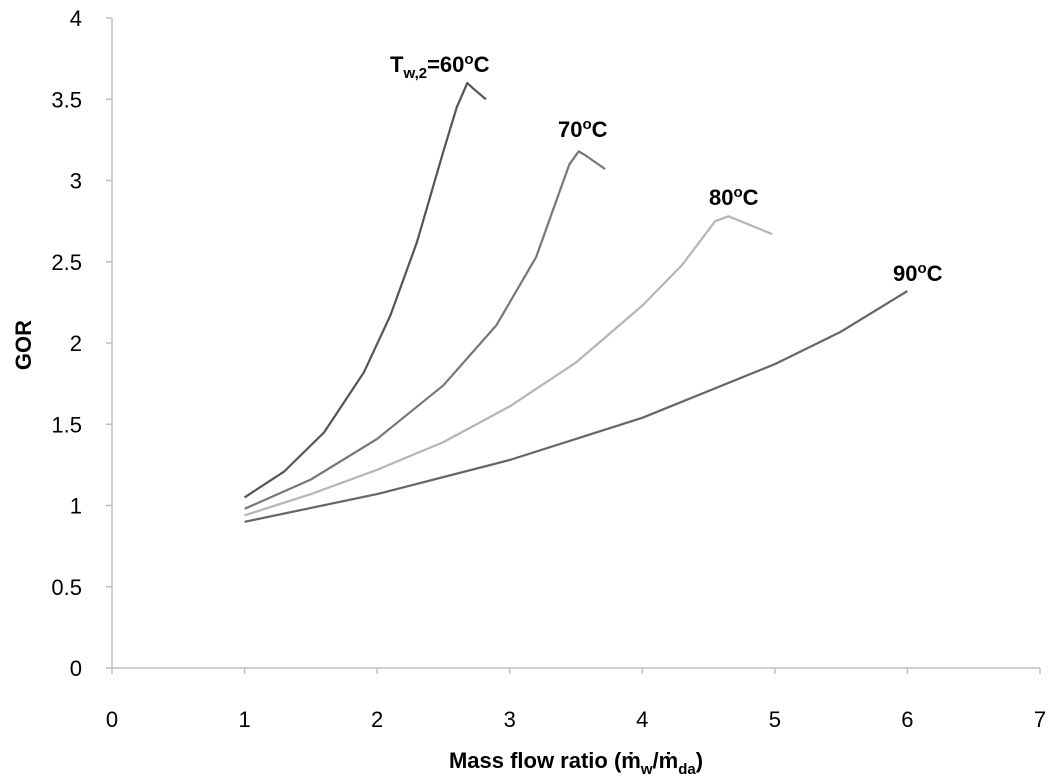 Image resolution: width=1053 pixels, height=784 pixels. What do you see at coordinates (907, 719) in the screenshot?
I see `x-tick-label: 6` at bounding box center [907, 719].